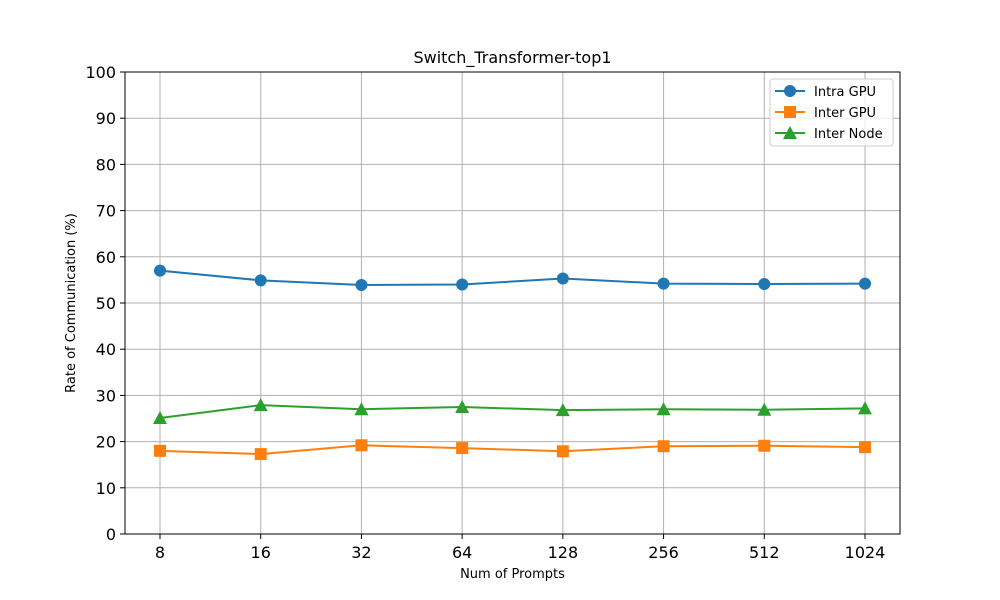 The width and height of the screenshot is (1000, 600). I want to click on x-axis-label: Num of Prompts, so click(512, 574).